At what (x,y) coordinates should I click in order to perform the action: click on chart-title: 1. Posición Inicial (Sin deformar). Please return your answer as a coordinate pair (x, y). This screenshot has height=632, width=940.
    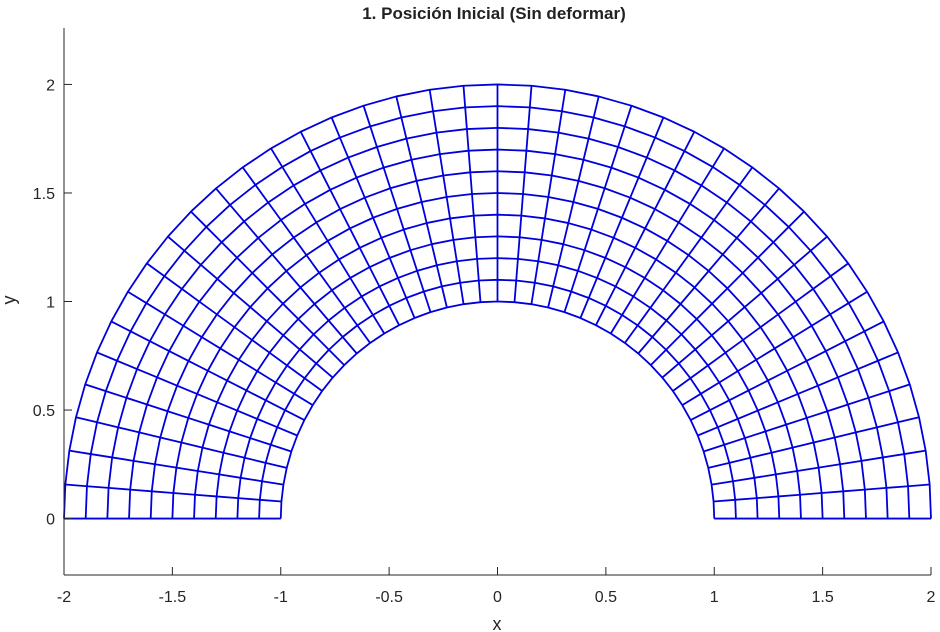
    Looking at the image, I should click on (494, 13).